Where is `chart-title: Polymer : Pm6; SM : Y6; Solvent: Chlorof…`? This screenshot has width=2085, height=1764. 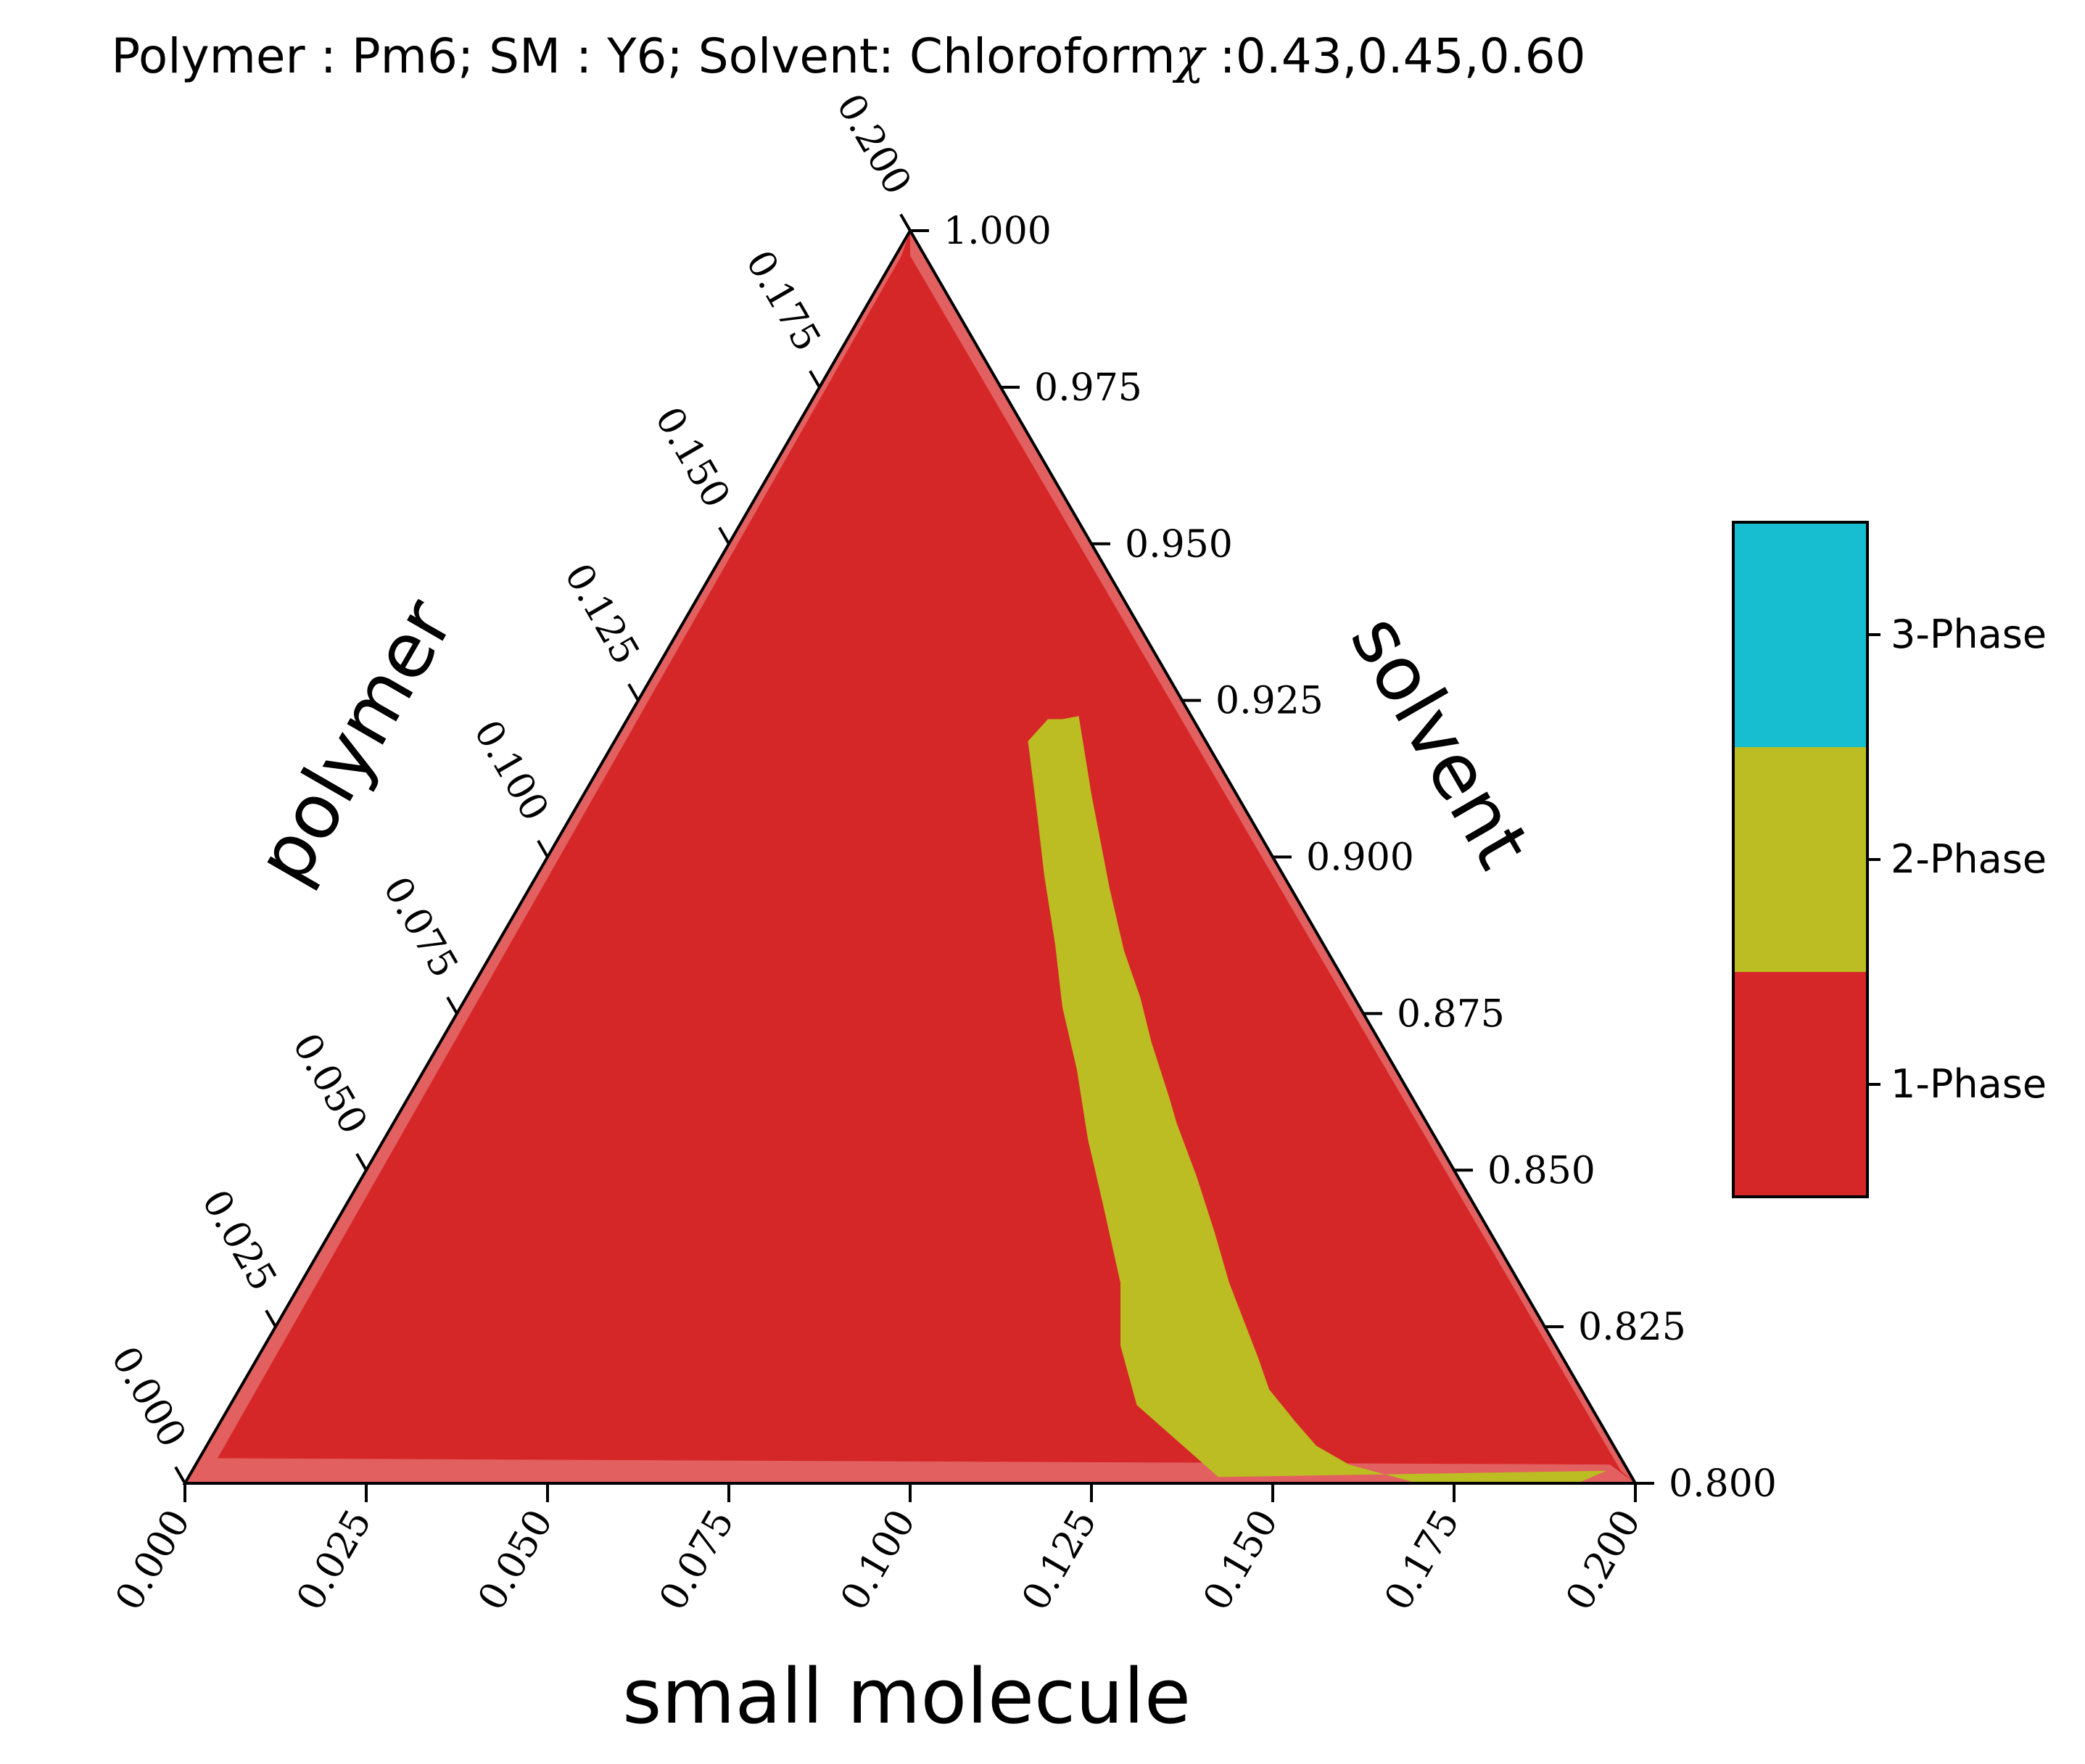 chart-title: Polymer : Pm6; SM : Y6; Solvent: Chlorof… is located at coordinates (848, 56).